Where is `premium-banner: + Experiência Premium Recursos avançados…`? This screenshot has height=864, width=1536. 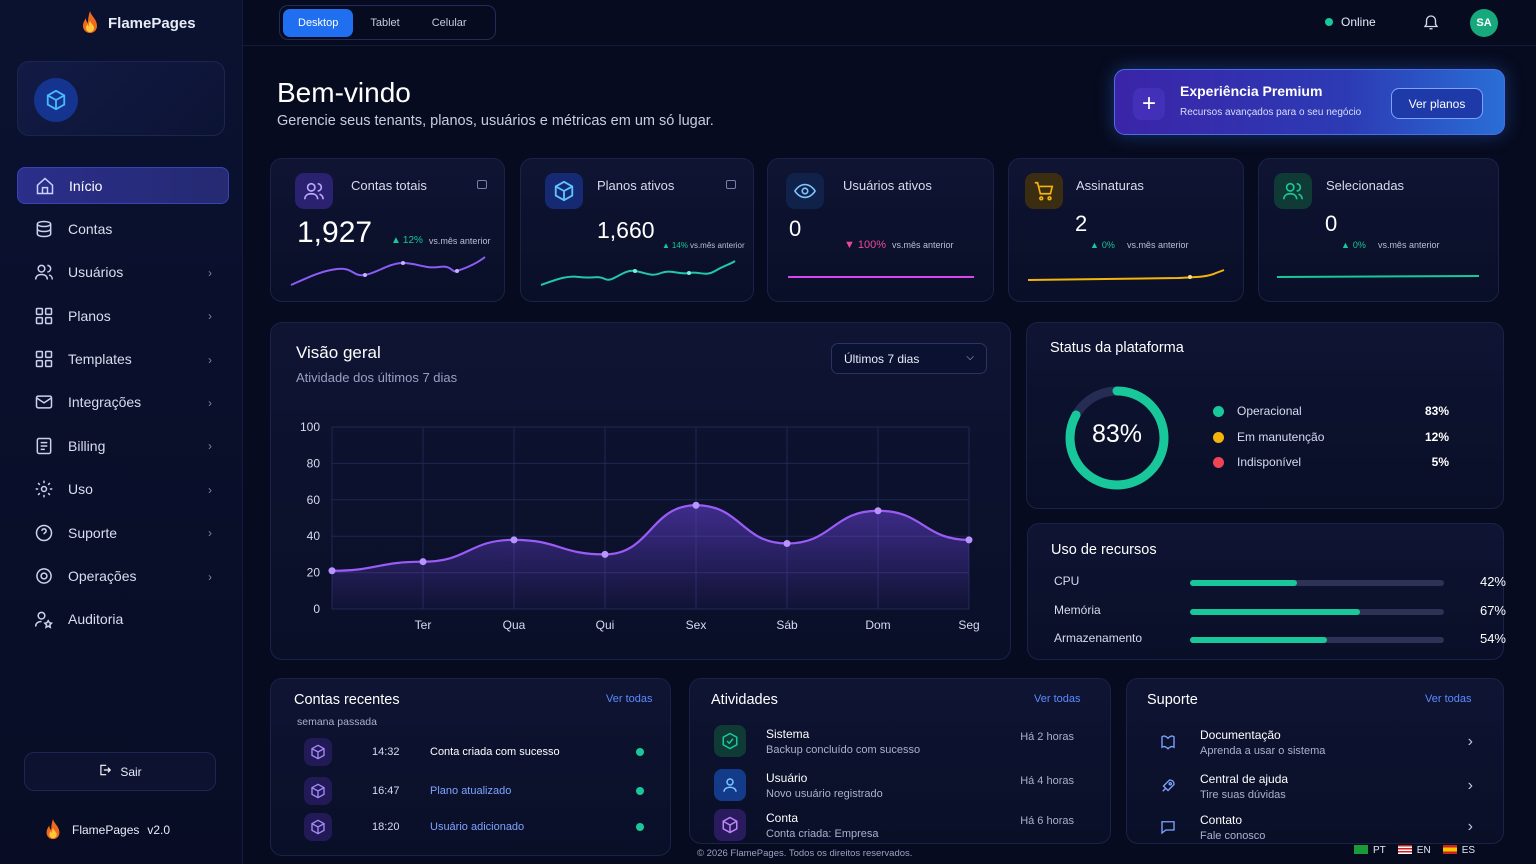
premium-banner: + Experiência Premium Recursos avançados… is located at coordinates (1309, 102).